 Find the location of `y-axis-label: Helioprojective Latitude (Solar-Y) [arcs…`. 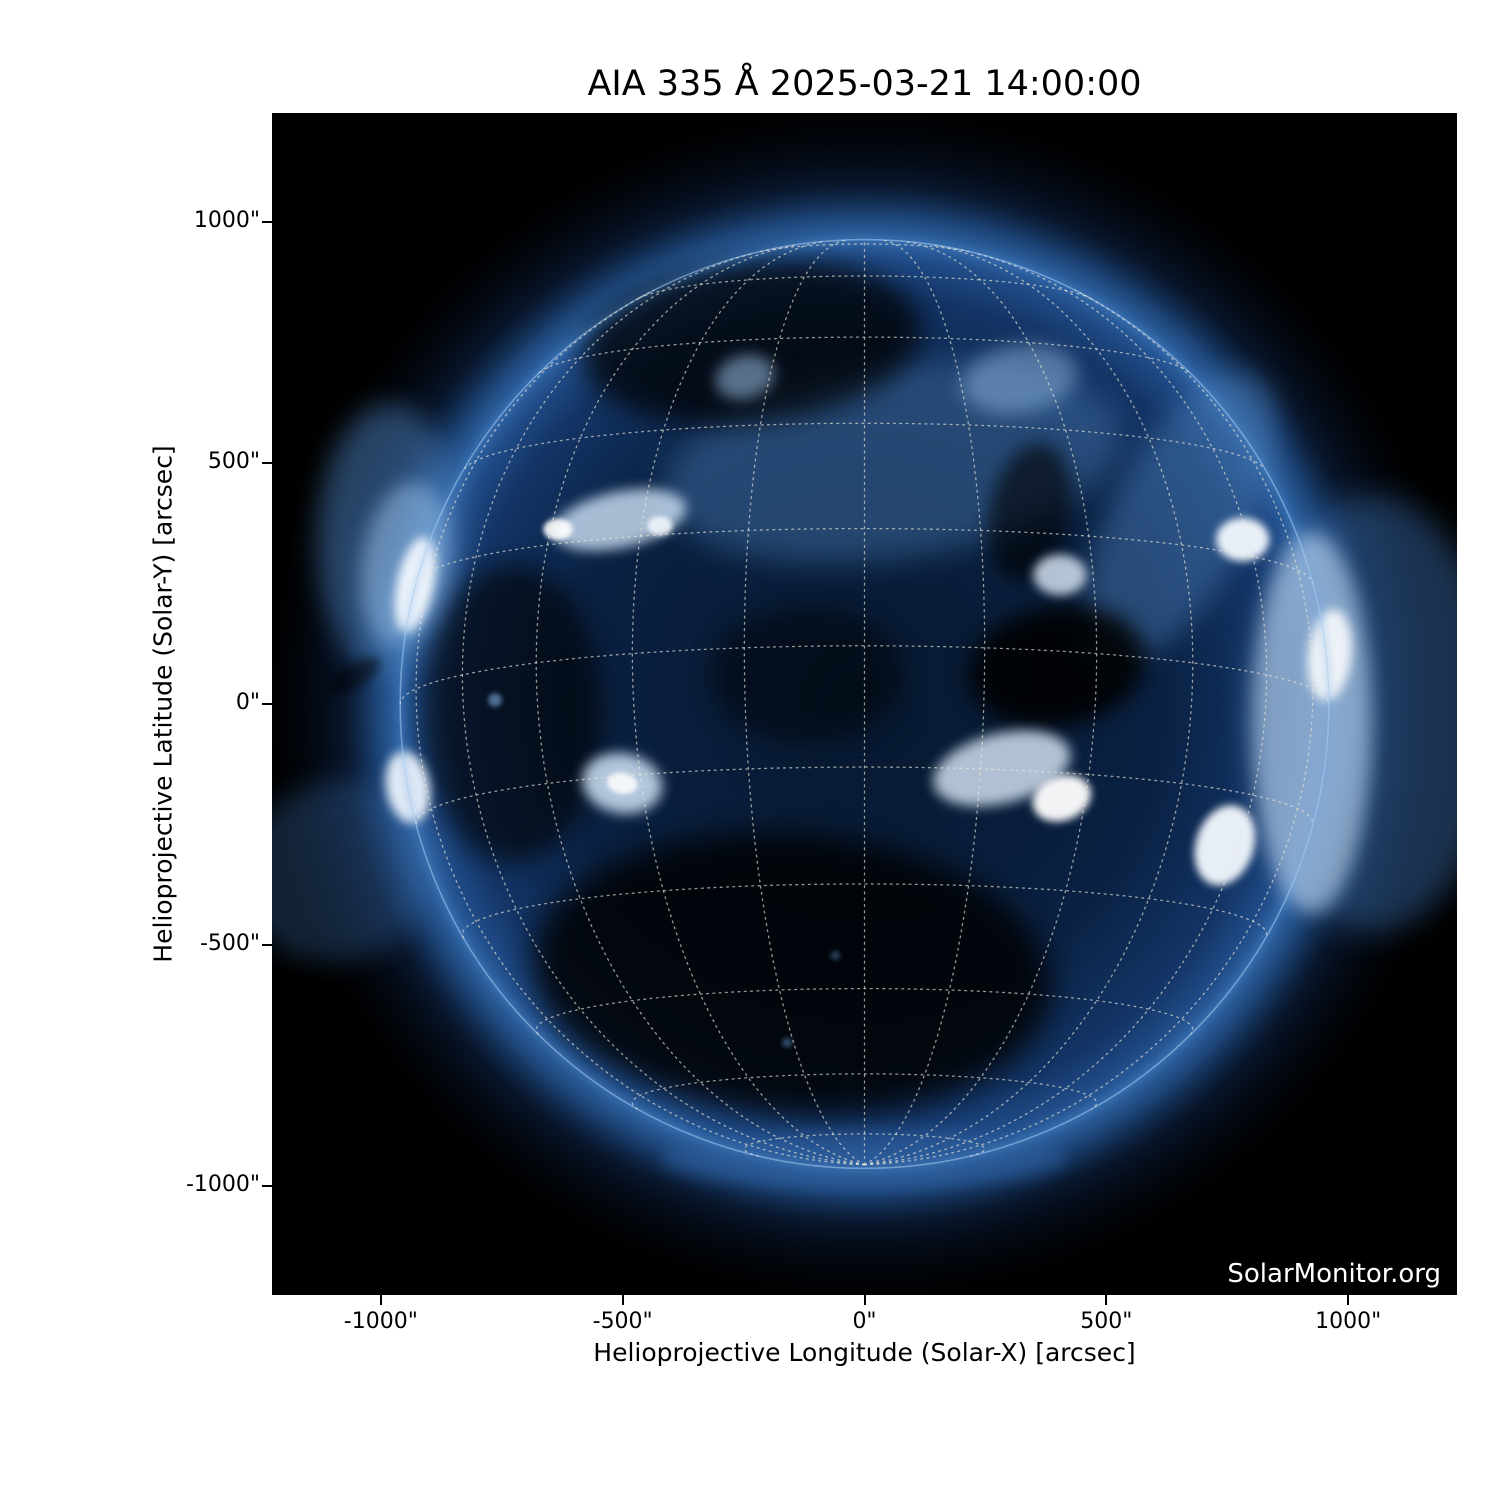

y-axis-label: Helioprojective Latitude (Solar-Y) [arcs… is located at coordinates (163, 704).